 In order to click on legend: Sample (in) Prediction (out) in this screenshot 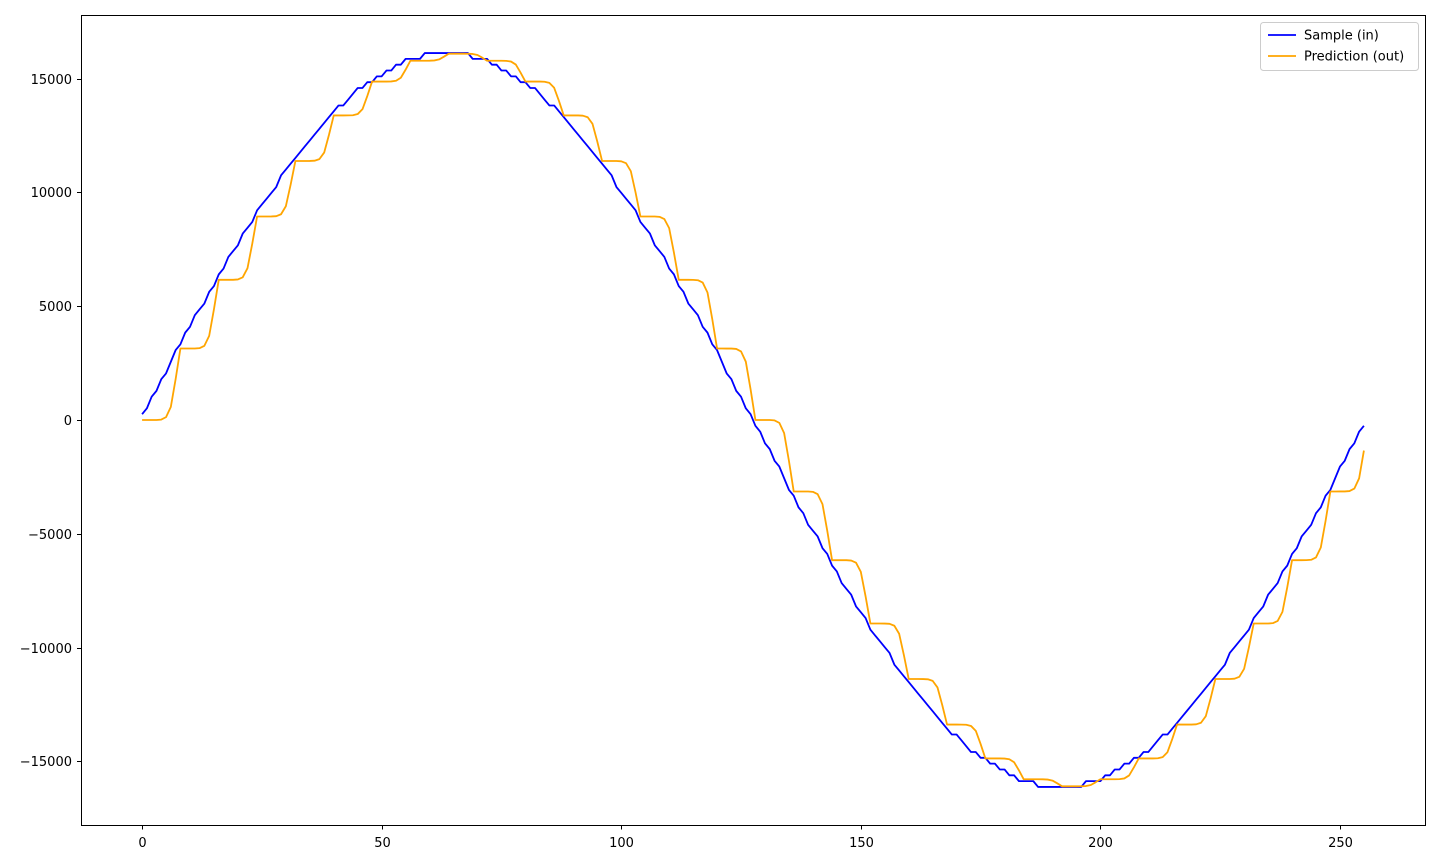, I will do `click(1339, 46)`.